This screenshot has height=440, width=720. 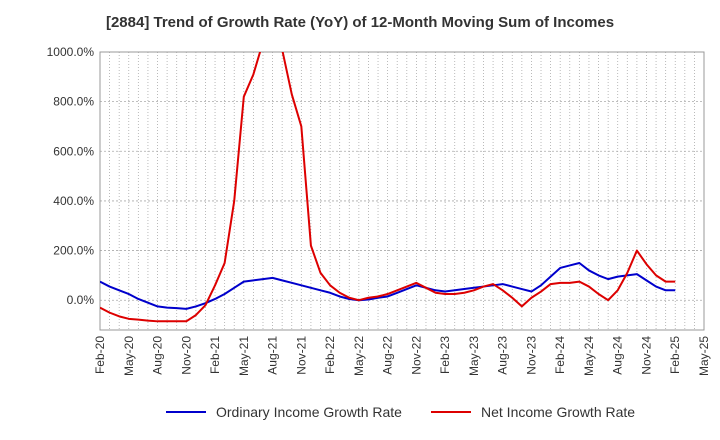 What do you see at coordinates (589, 356) in the screenshot?
I see `x-tick-label: May-24` at bounding box center [589, 356].